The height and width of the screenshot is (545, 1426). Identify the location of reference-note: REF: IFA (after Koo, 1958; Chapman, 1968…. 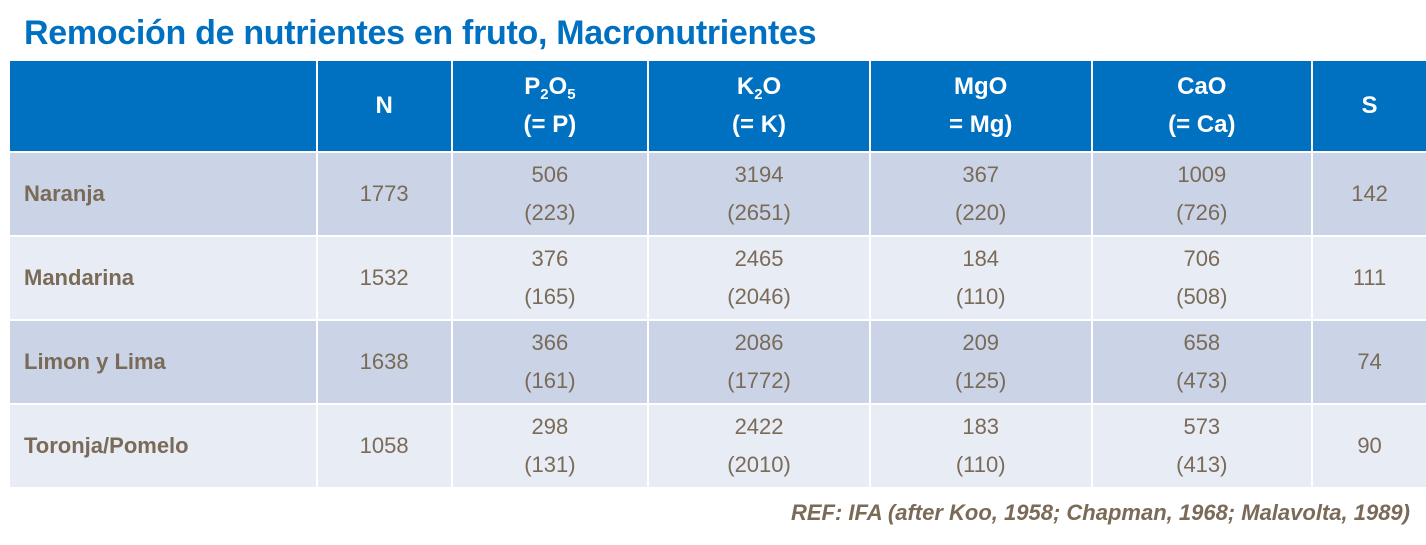
(1100, 512).